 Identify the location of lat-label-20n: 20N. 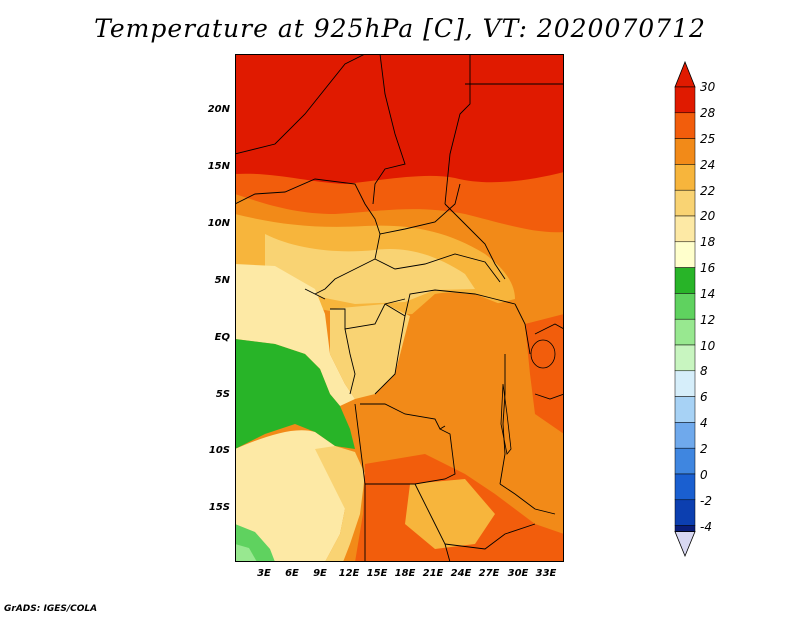
(218, 109).